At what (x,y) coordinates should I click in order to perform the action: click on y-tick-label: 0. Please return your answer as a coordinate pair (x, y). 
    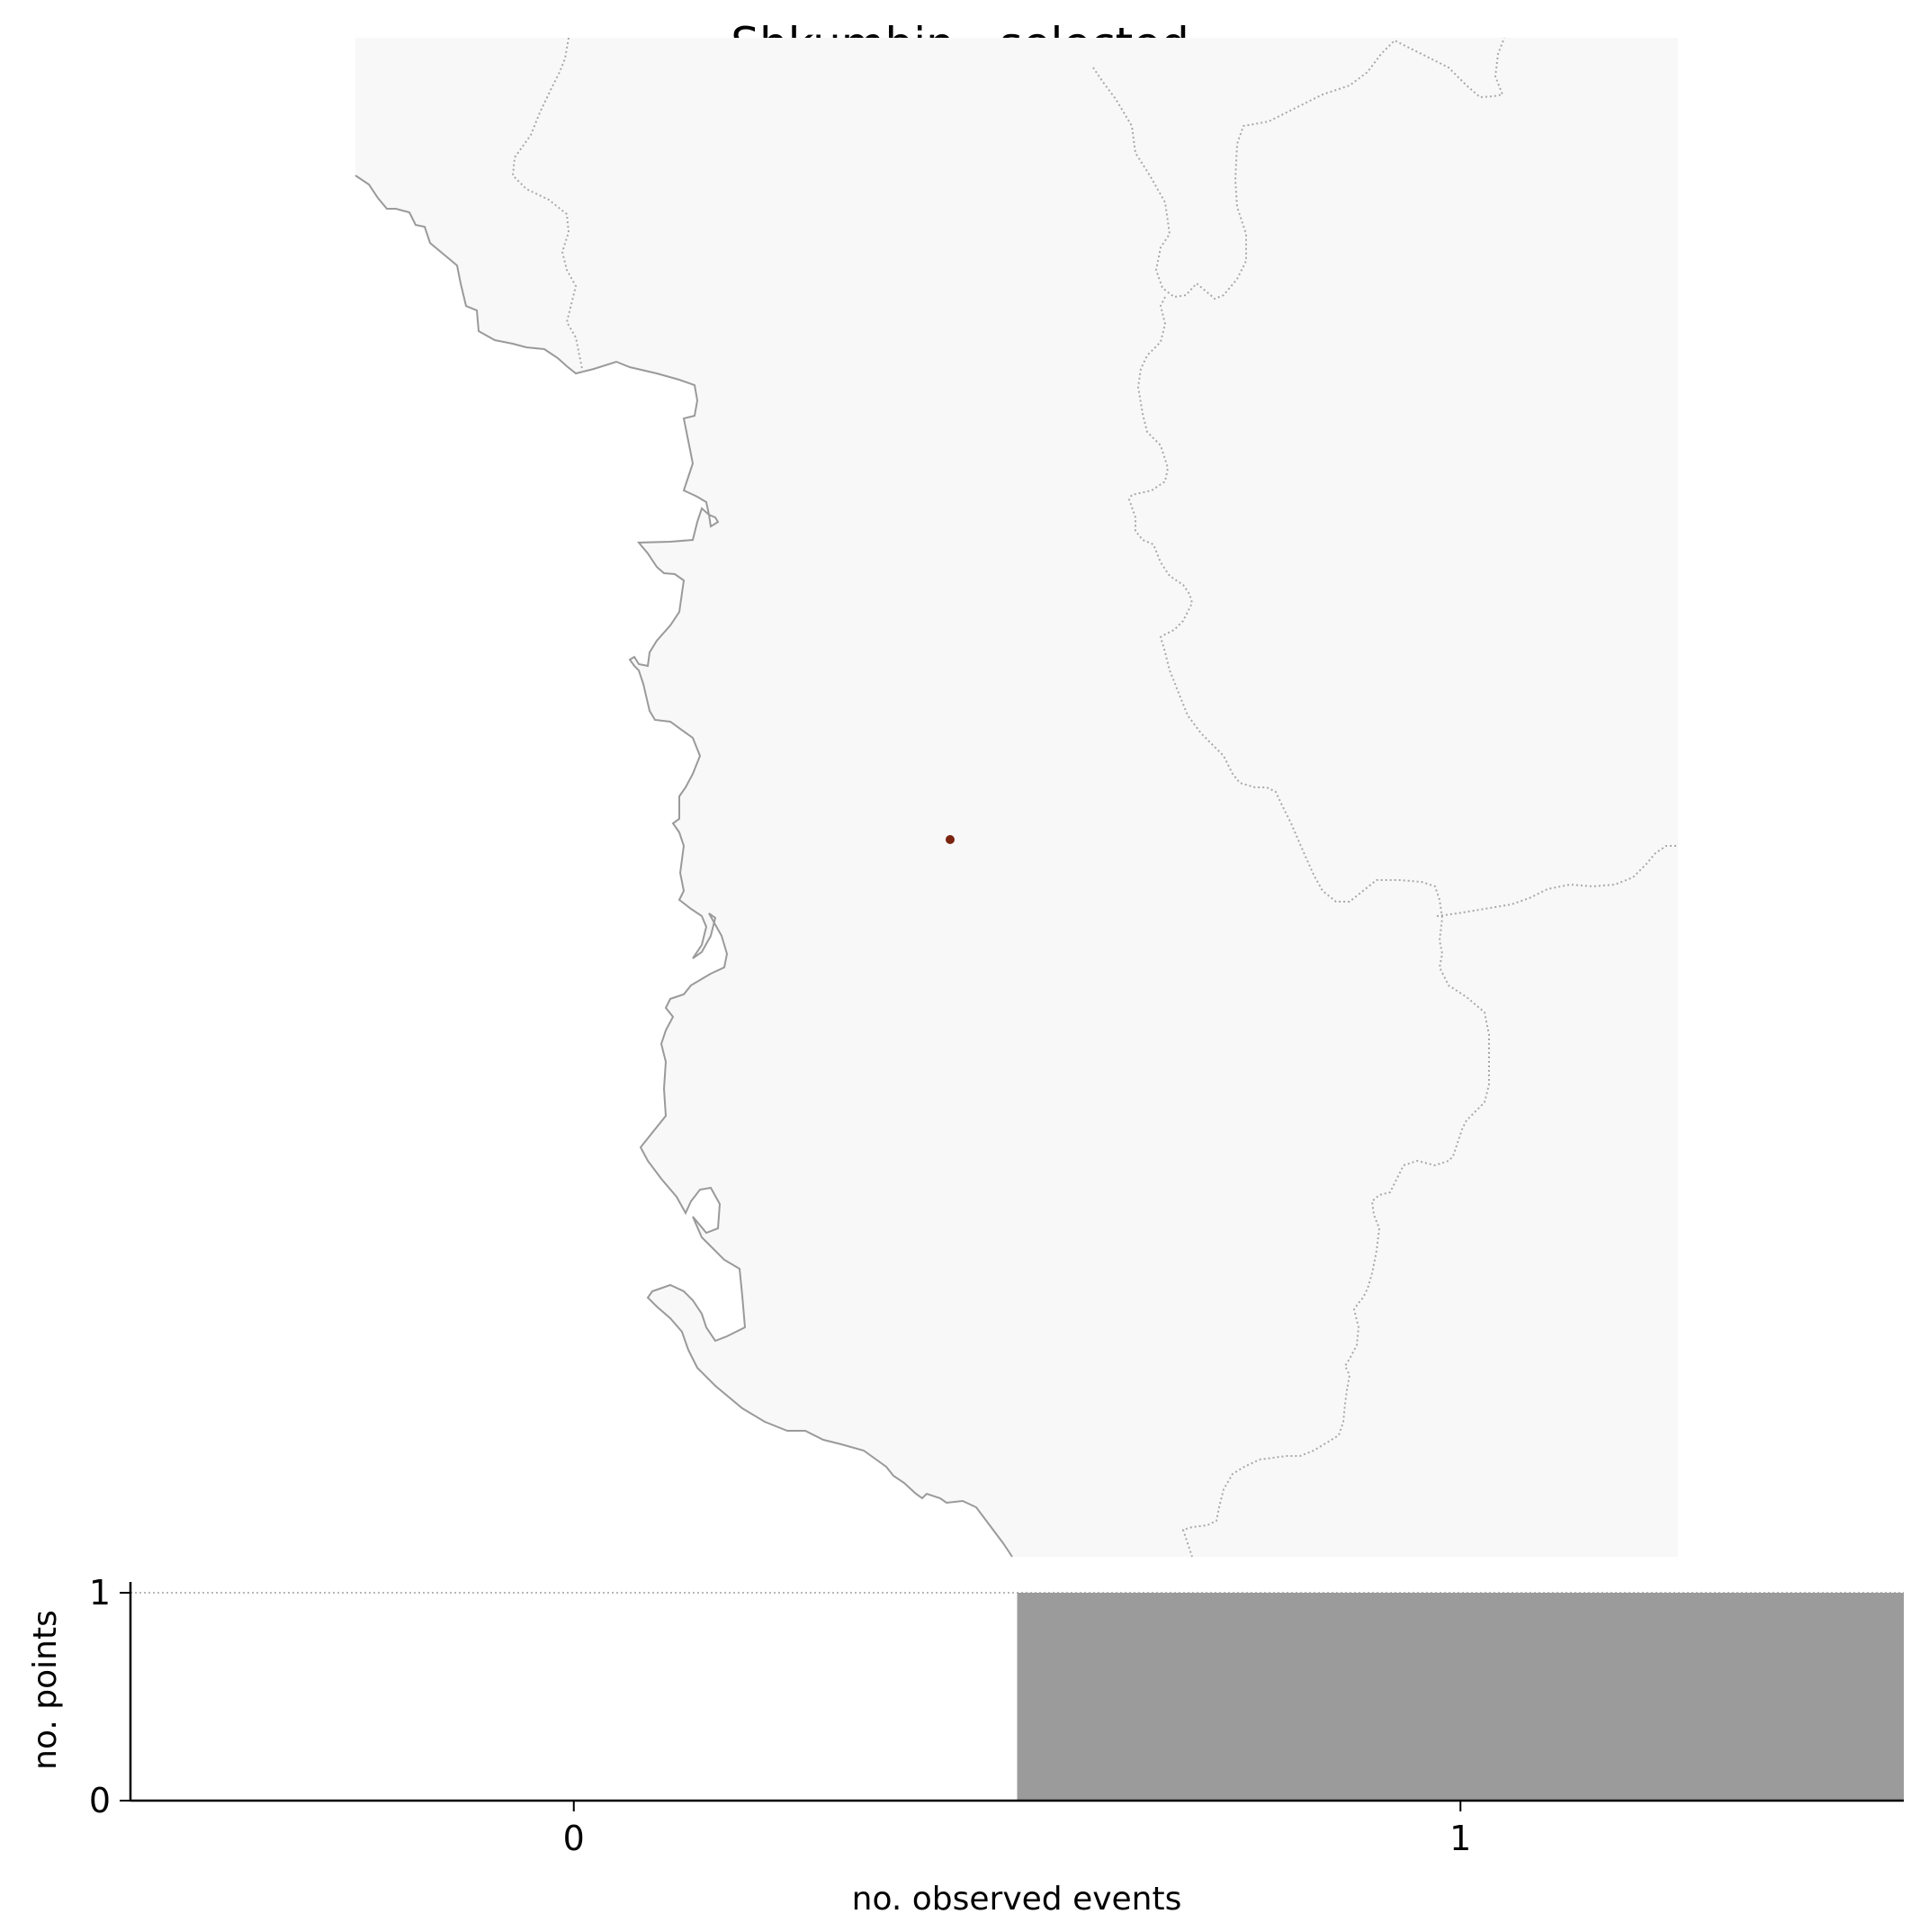
    Looking at the image, I should click on (100, 1800).